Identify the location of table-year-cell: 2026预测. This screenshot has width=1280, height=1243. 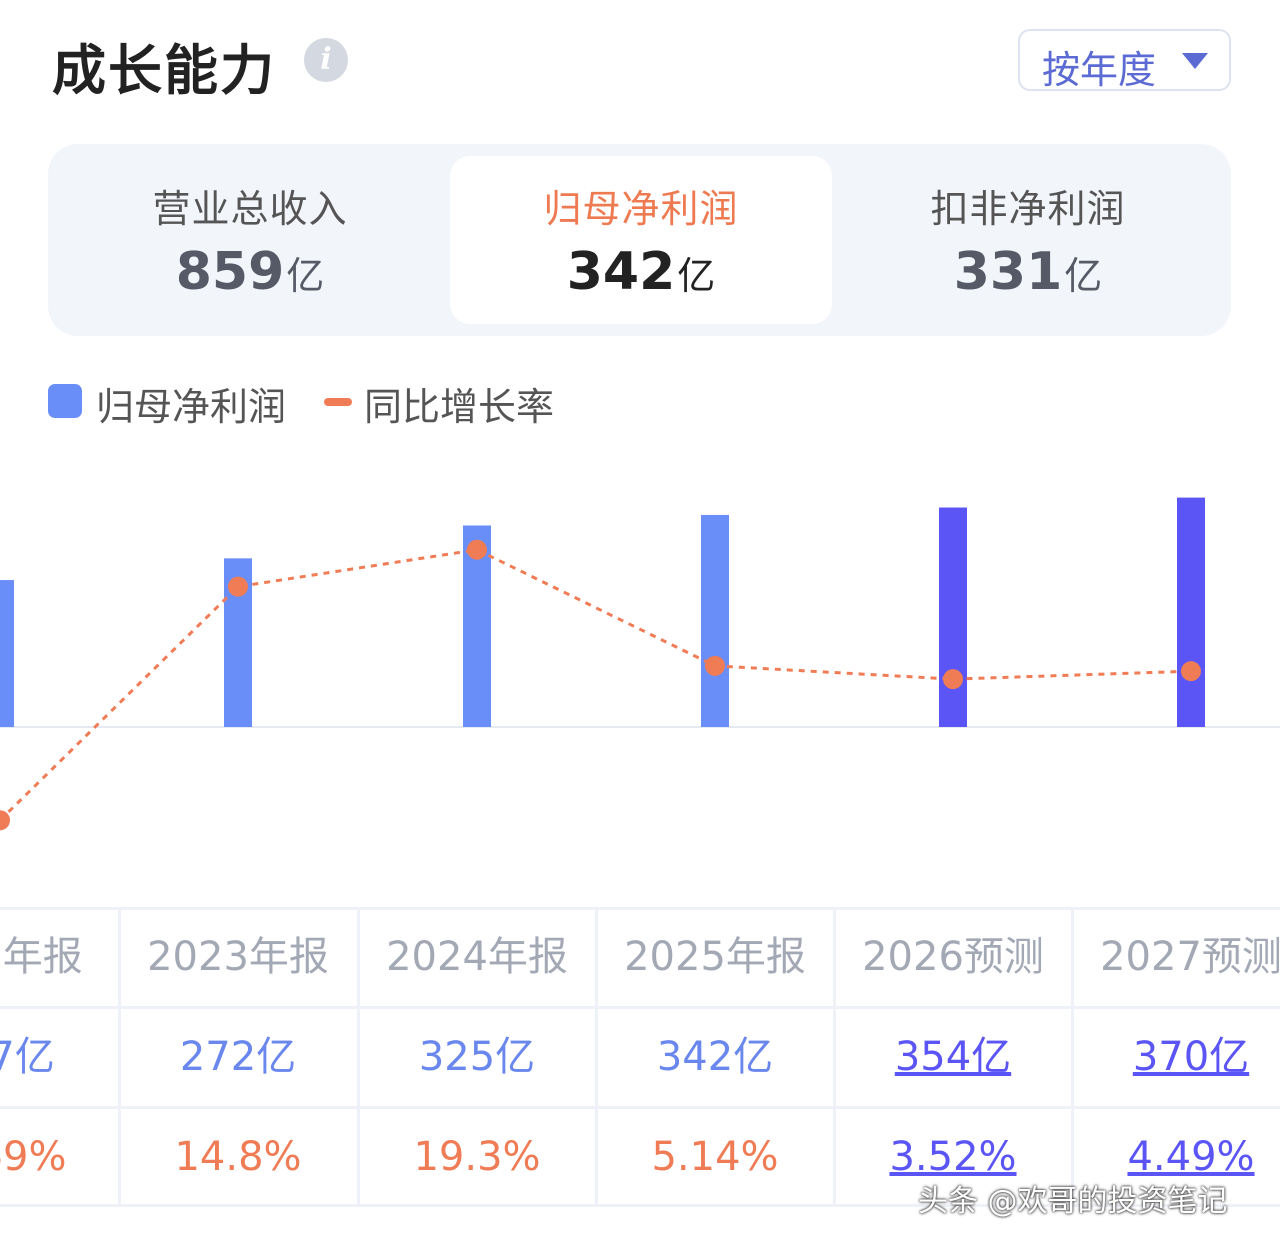
(953, 957).